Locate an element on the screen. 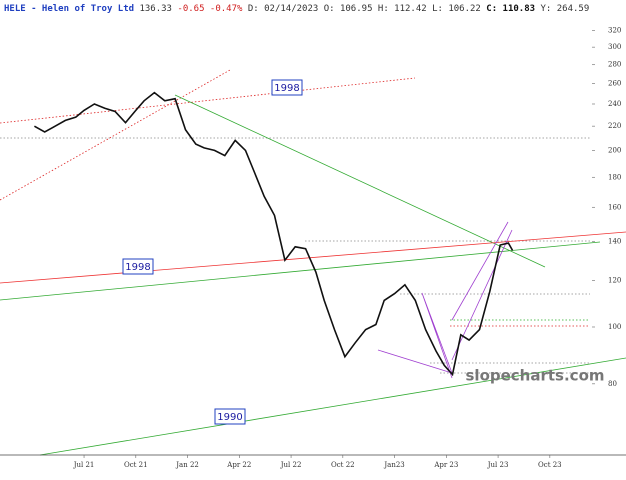 This screenshot has height=480, width=626. annotation: 1990 is located at coordinates (229, 417).